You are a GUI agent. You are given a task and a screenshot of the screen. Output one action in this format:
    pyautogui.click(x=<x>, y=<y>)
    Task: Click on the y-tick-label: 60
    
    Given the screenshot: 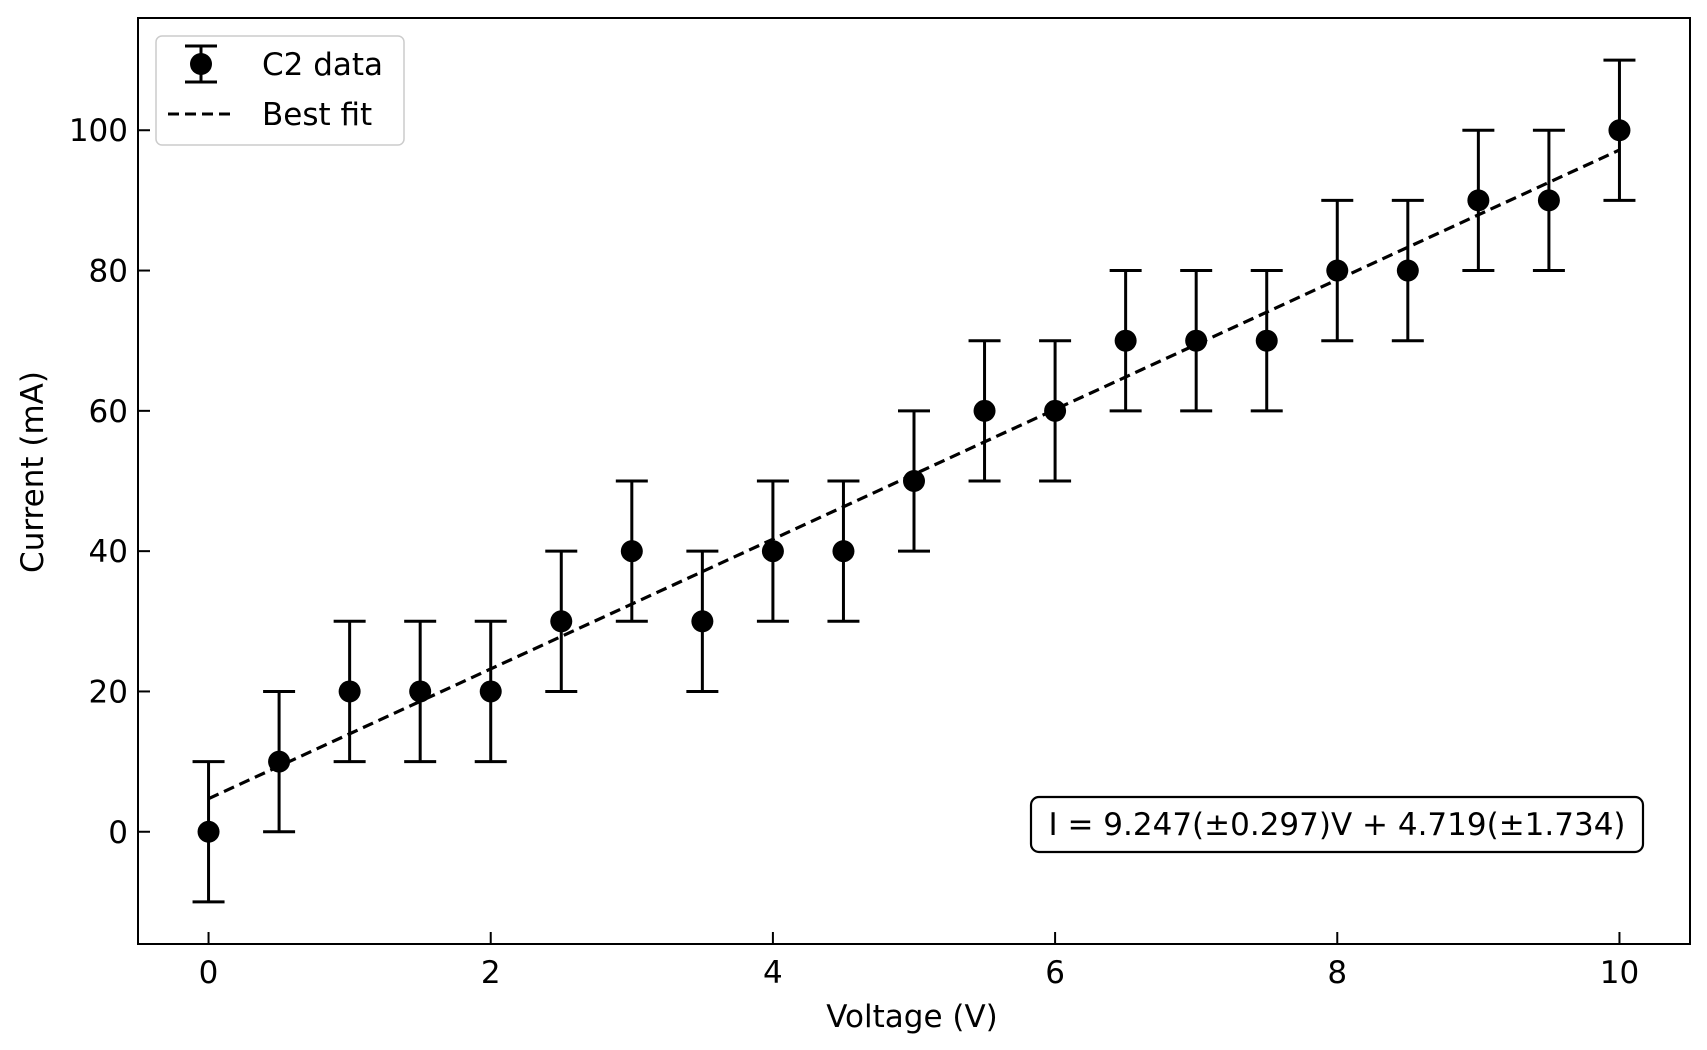 What is the action you would take?
    pyautogui.click(x=108, y=412)
    